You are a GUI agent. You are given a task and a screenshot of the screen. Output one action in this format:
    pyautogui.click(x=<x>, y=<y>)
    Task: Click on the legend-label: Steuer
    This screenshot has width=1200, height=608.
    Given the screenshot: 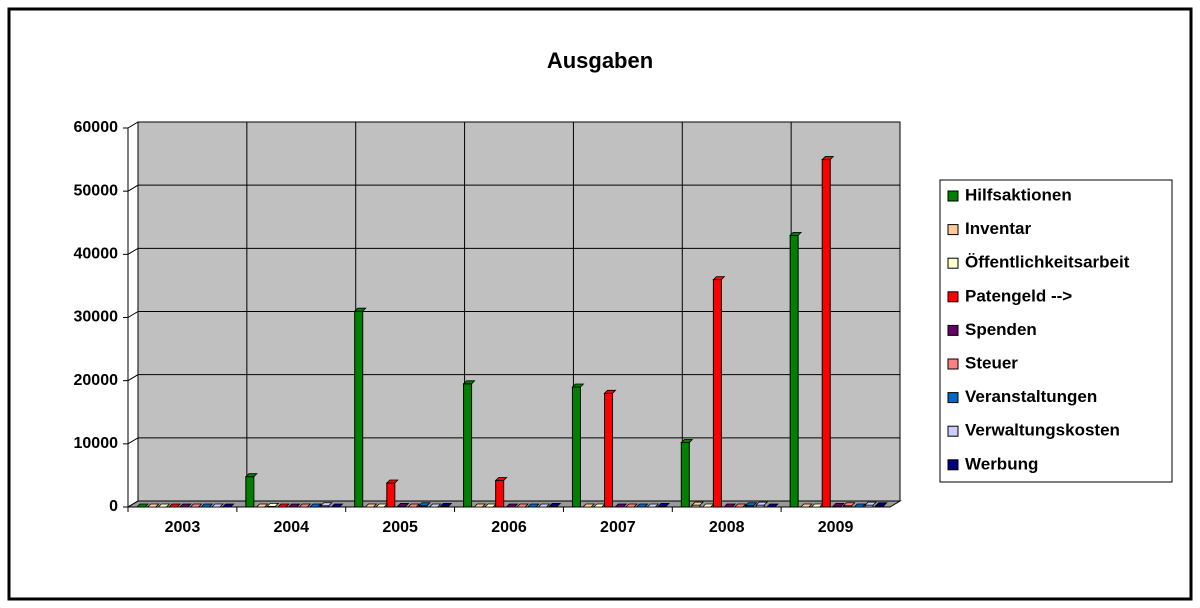 What is the action you would take?
    pyautogui.click(x=991, y=362)
    